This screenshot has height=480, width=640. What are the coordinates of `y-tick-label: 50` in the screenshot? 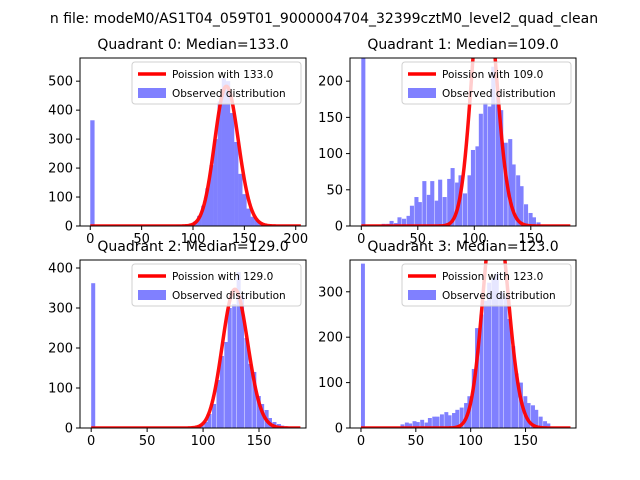 It's located at (334, 190).